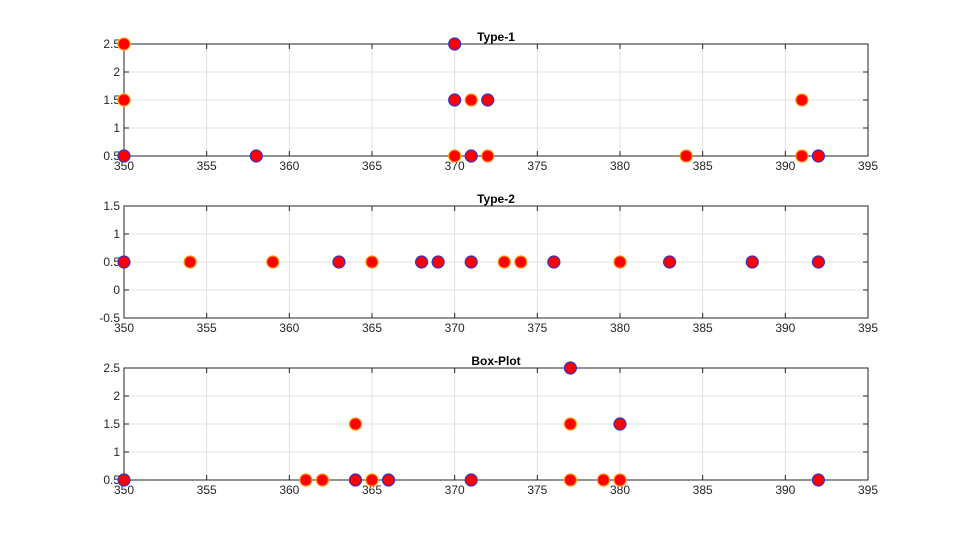  I want to click on subplot-title: Type-1, so click(496, 37).